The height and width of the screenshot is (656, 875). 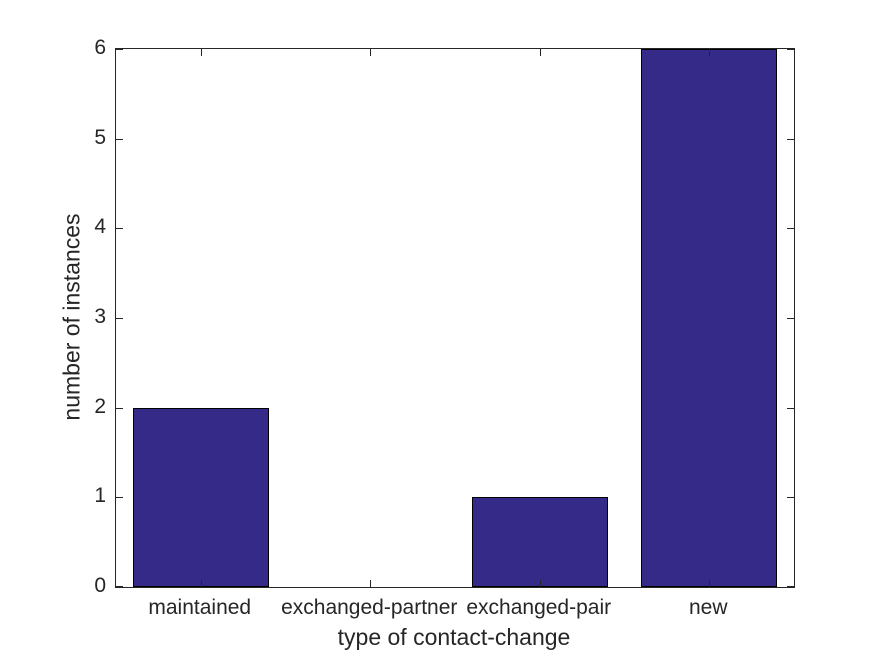 What do you see at coordinates (708, 607) in the screenshot?
I see `x-tick-label: new` at bounding box center [708, 607].